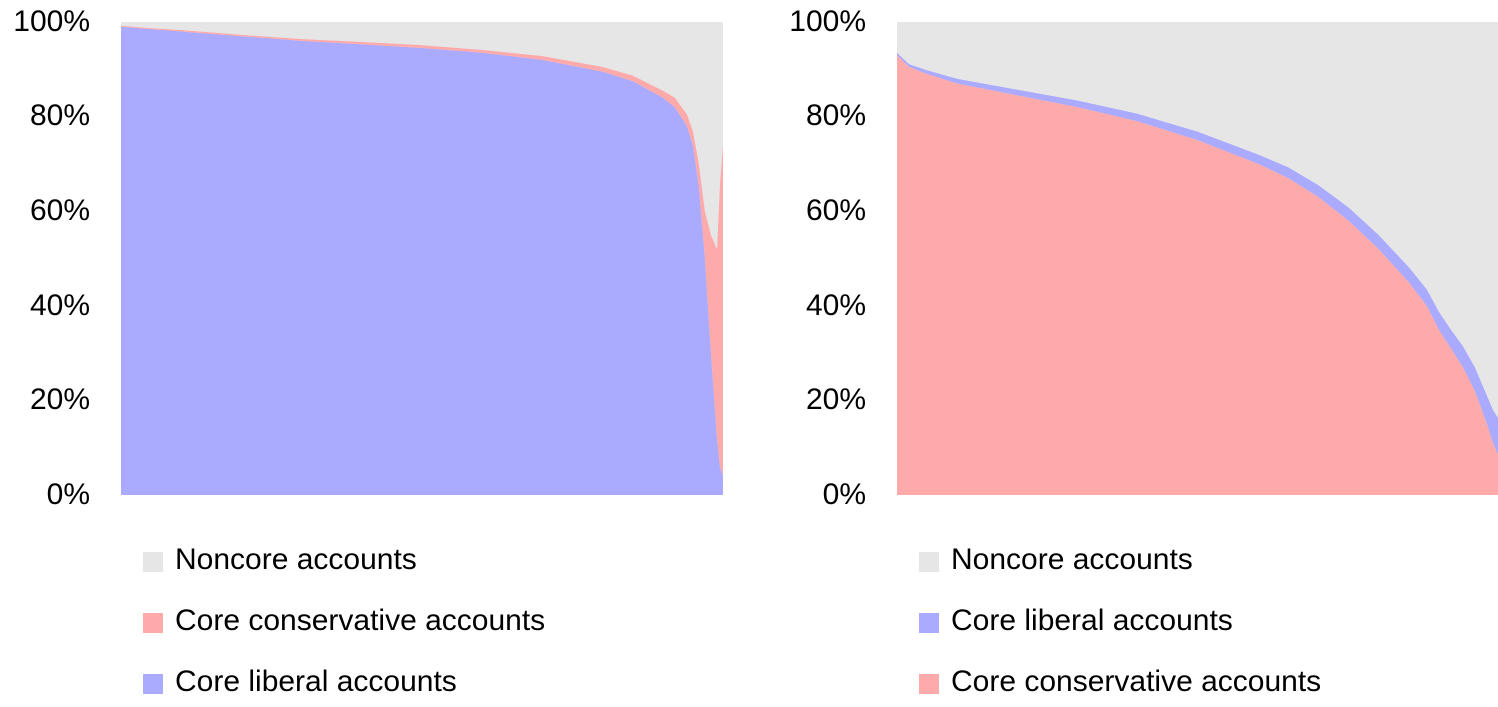  What do you see at coordinates (422, 136) in the screenshot?
I see `area-series-noncore` at bounding box center [422, 136].